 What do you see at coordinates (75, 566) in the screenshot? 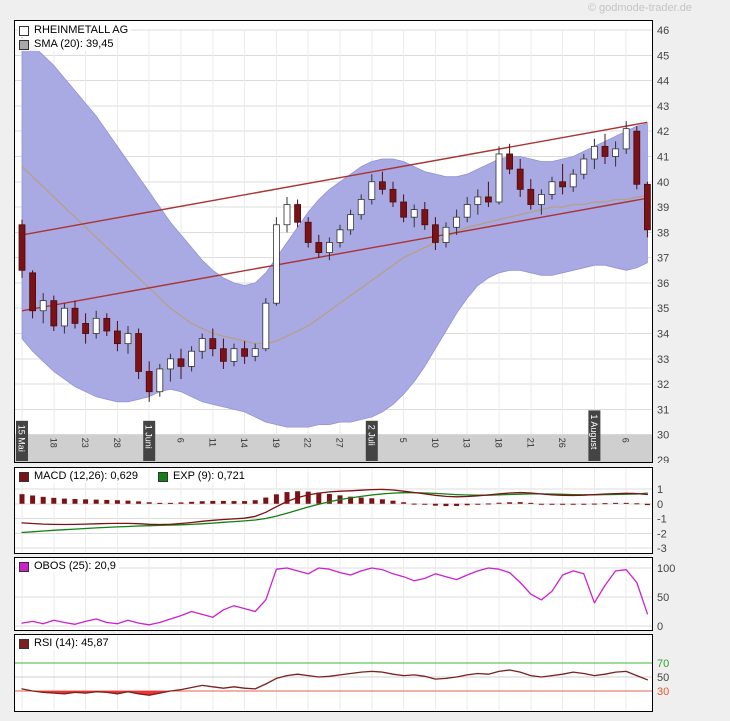
I see `obos-label: OBOS (25): 20,9` at bounding box center [75, 566].